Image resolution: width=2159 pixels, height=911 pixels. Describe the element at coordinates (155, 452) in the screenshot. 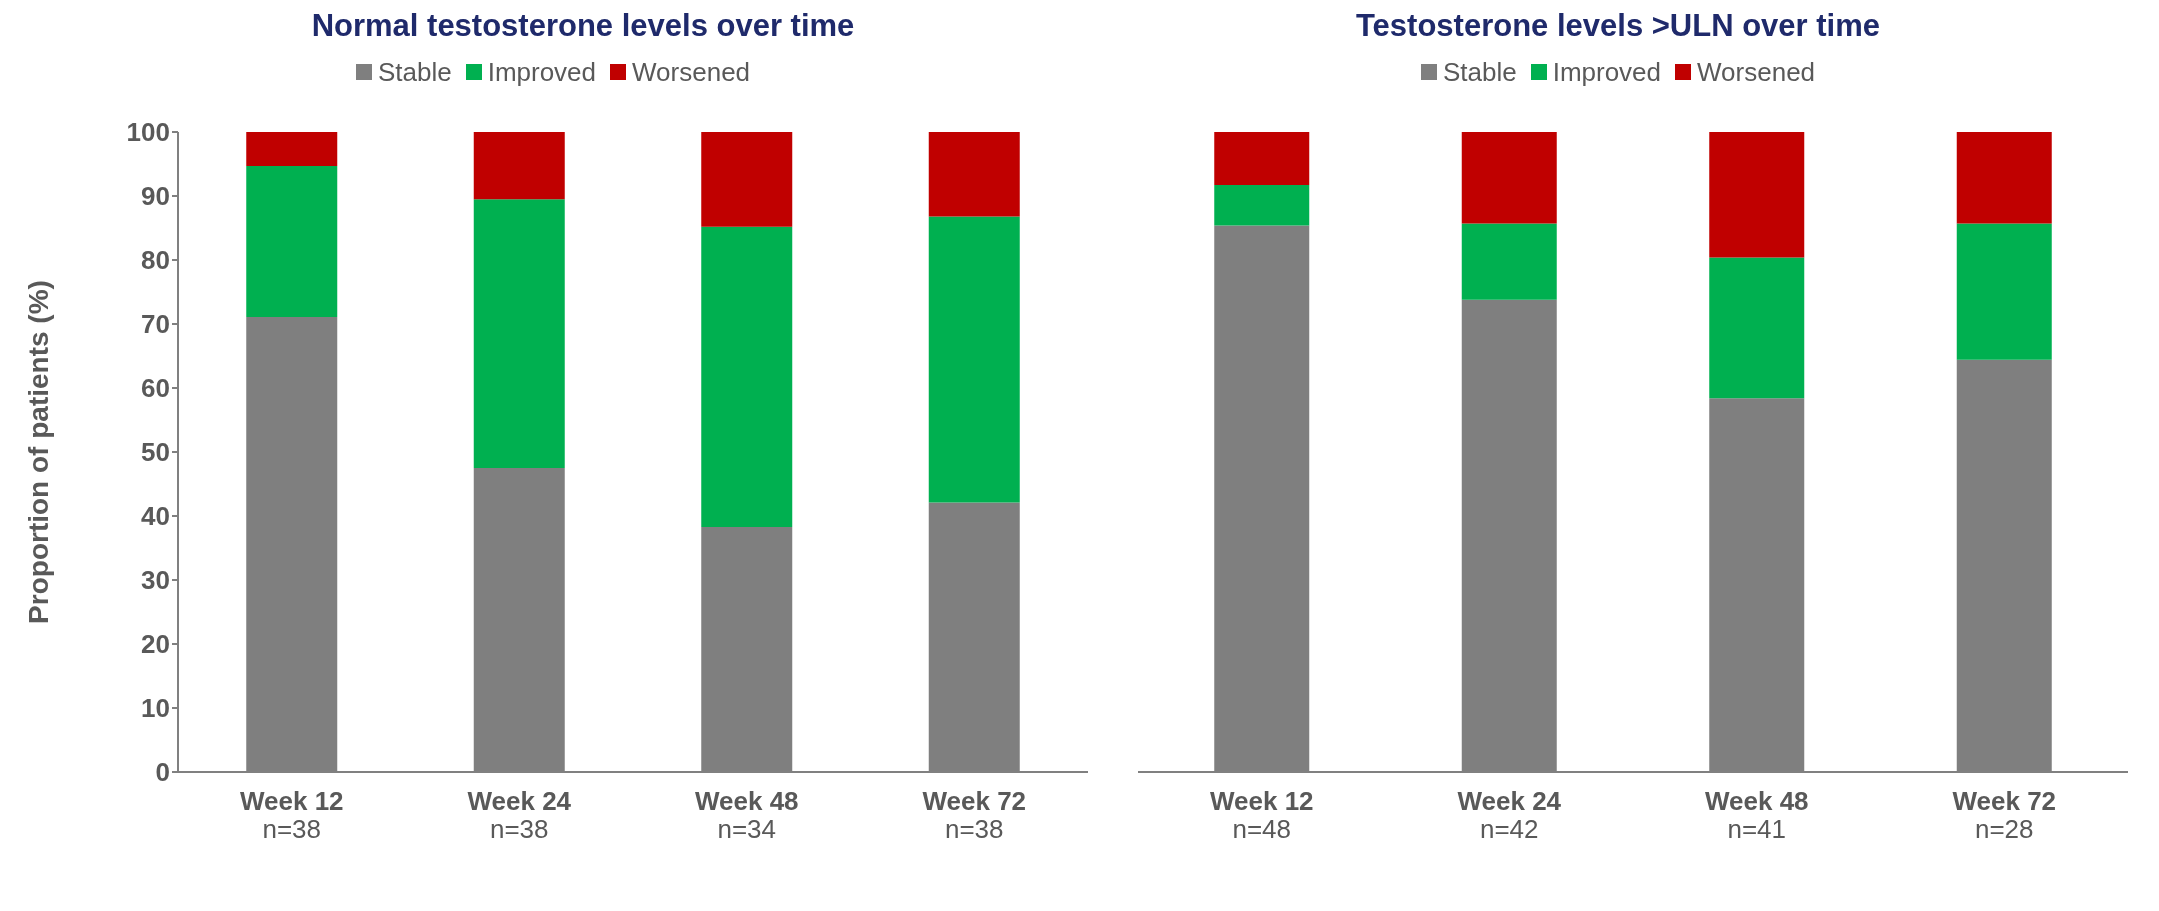

I see `y-tick-label: 50` at that location.